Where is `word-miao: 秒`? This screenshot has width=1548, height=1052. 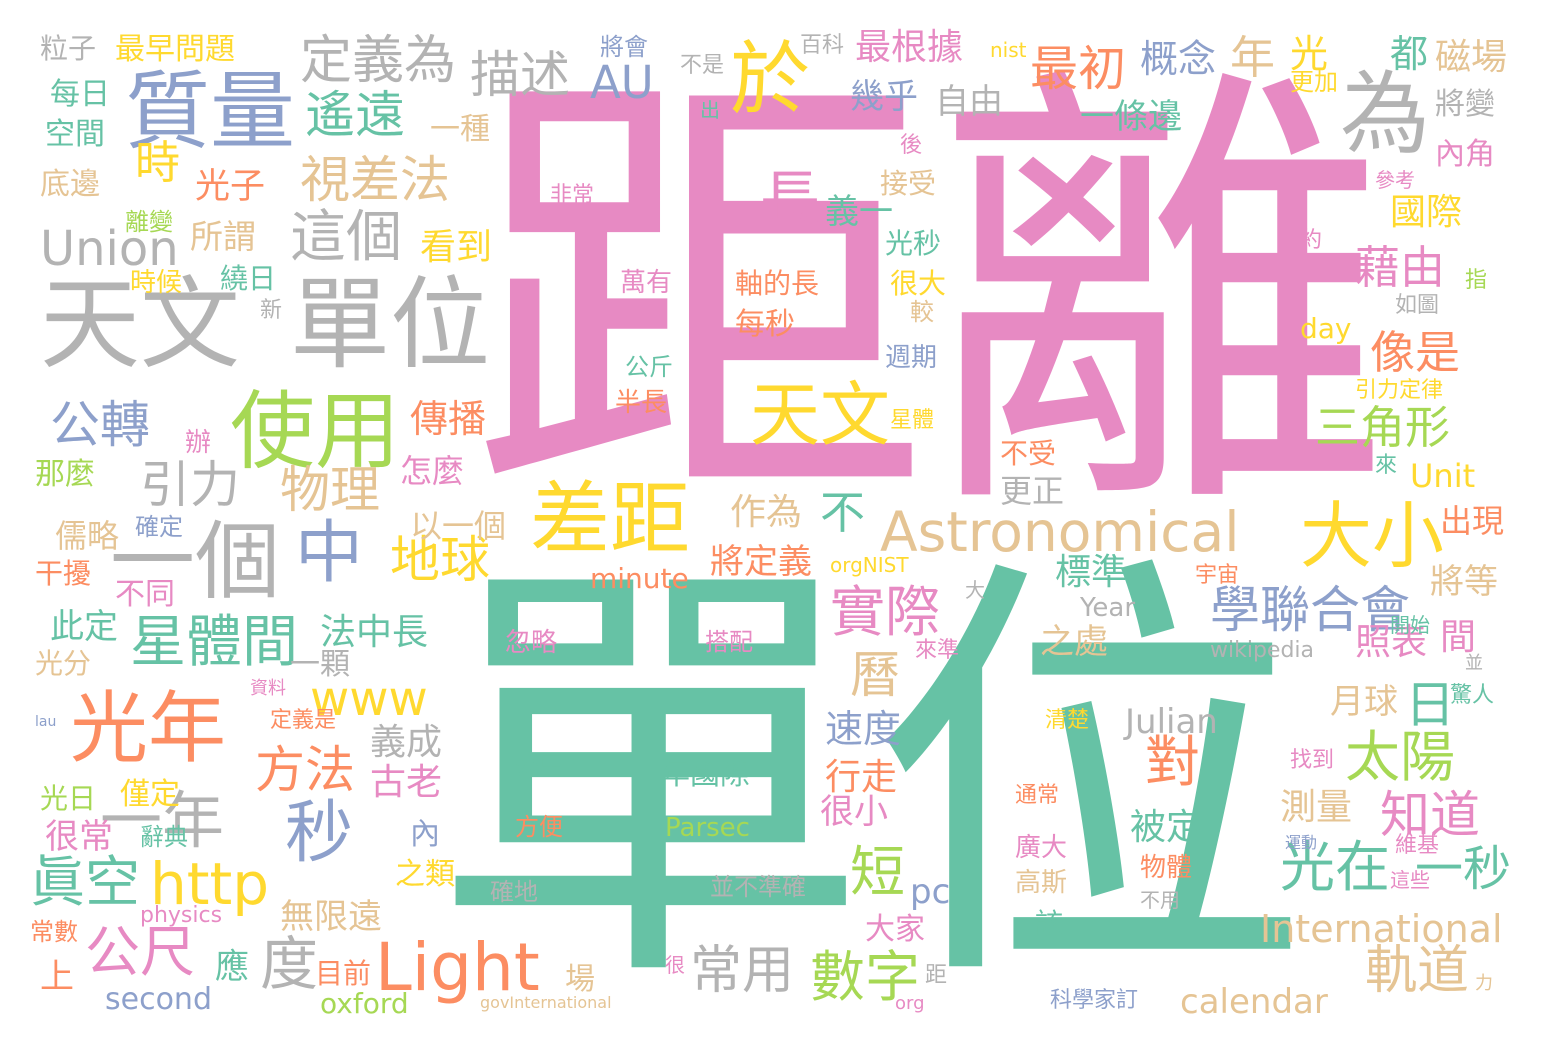 word-miao: 秒 is located at coordinates (319, 833).